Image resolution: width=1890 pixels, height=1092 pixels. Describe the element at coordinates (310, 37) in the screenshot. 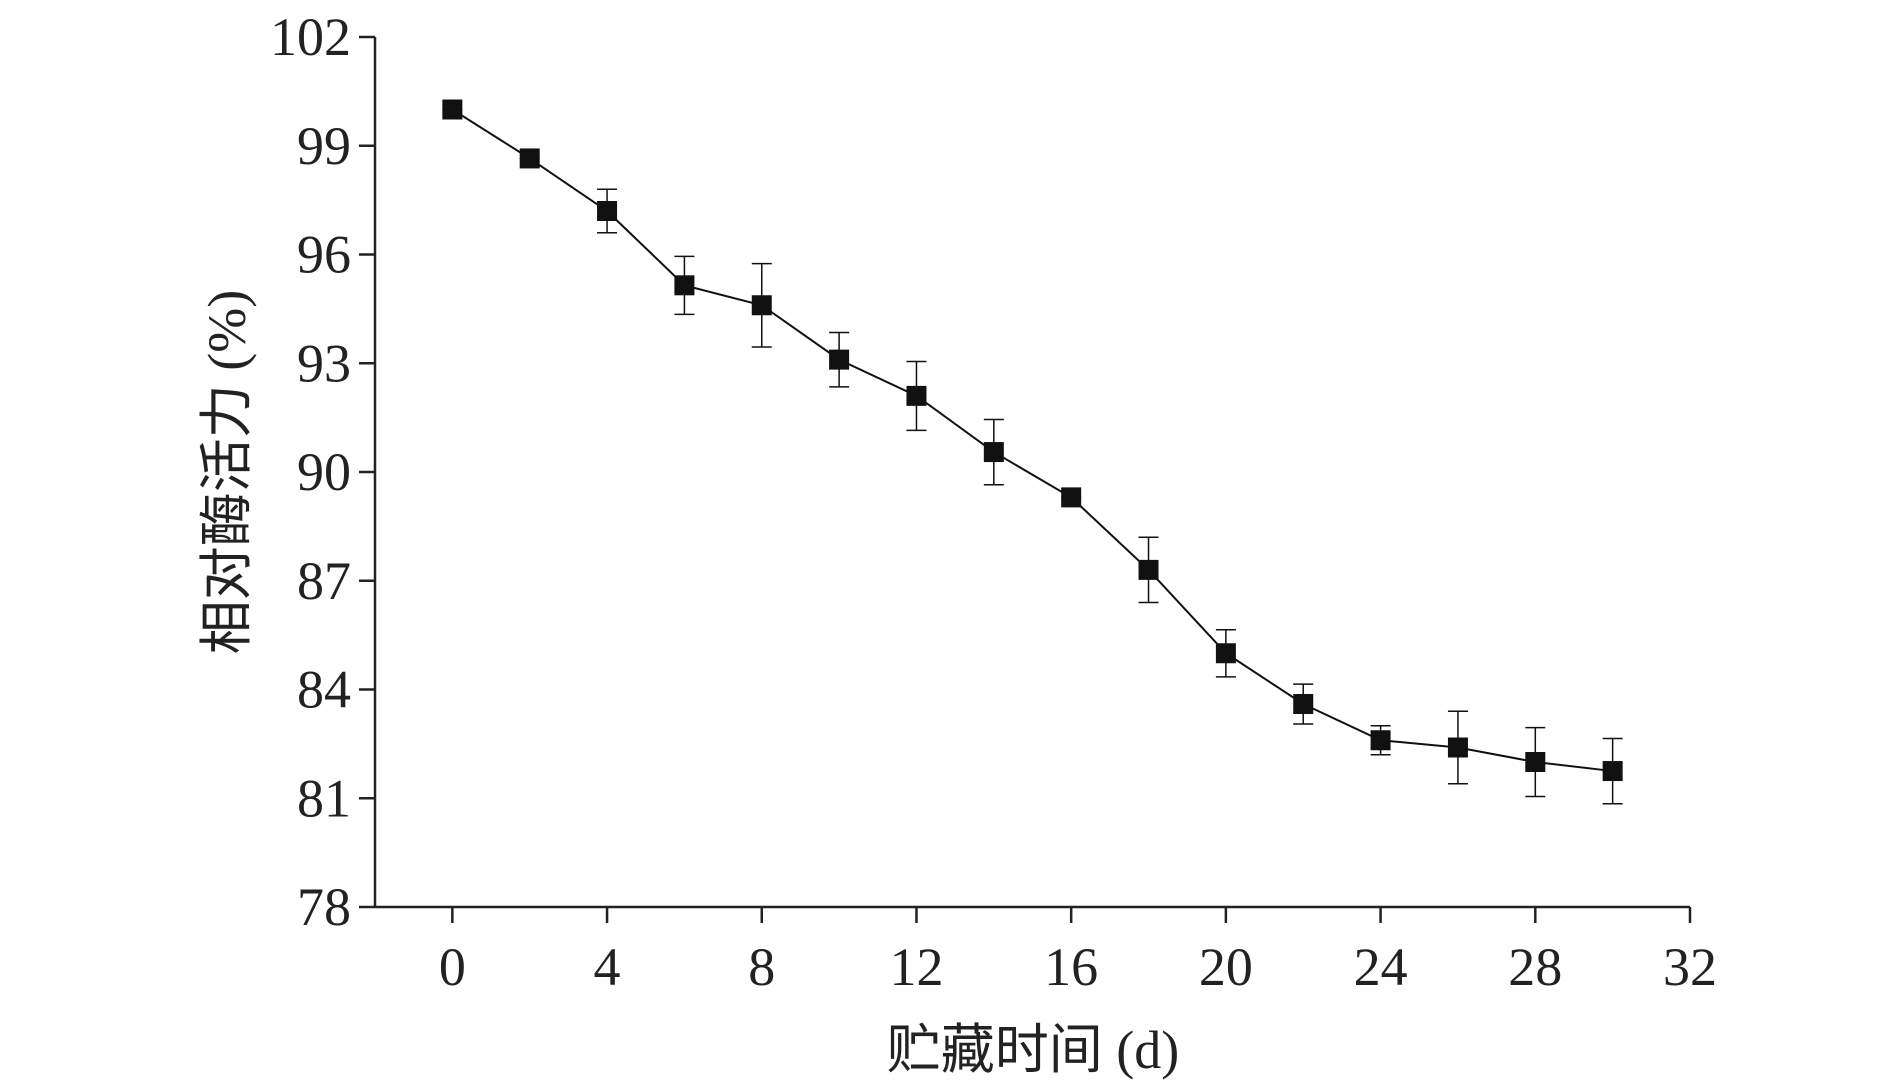

I see `y-tick-label: 102` at that location.